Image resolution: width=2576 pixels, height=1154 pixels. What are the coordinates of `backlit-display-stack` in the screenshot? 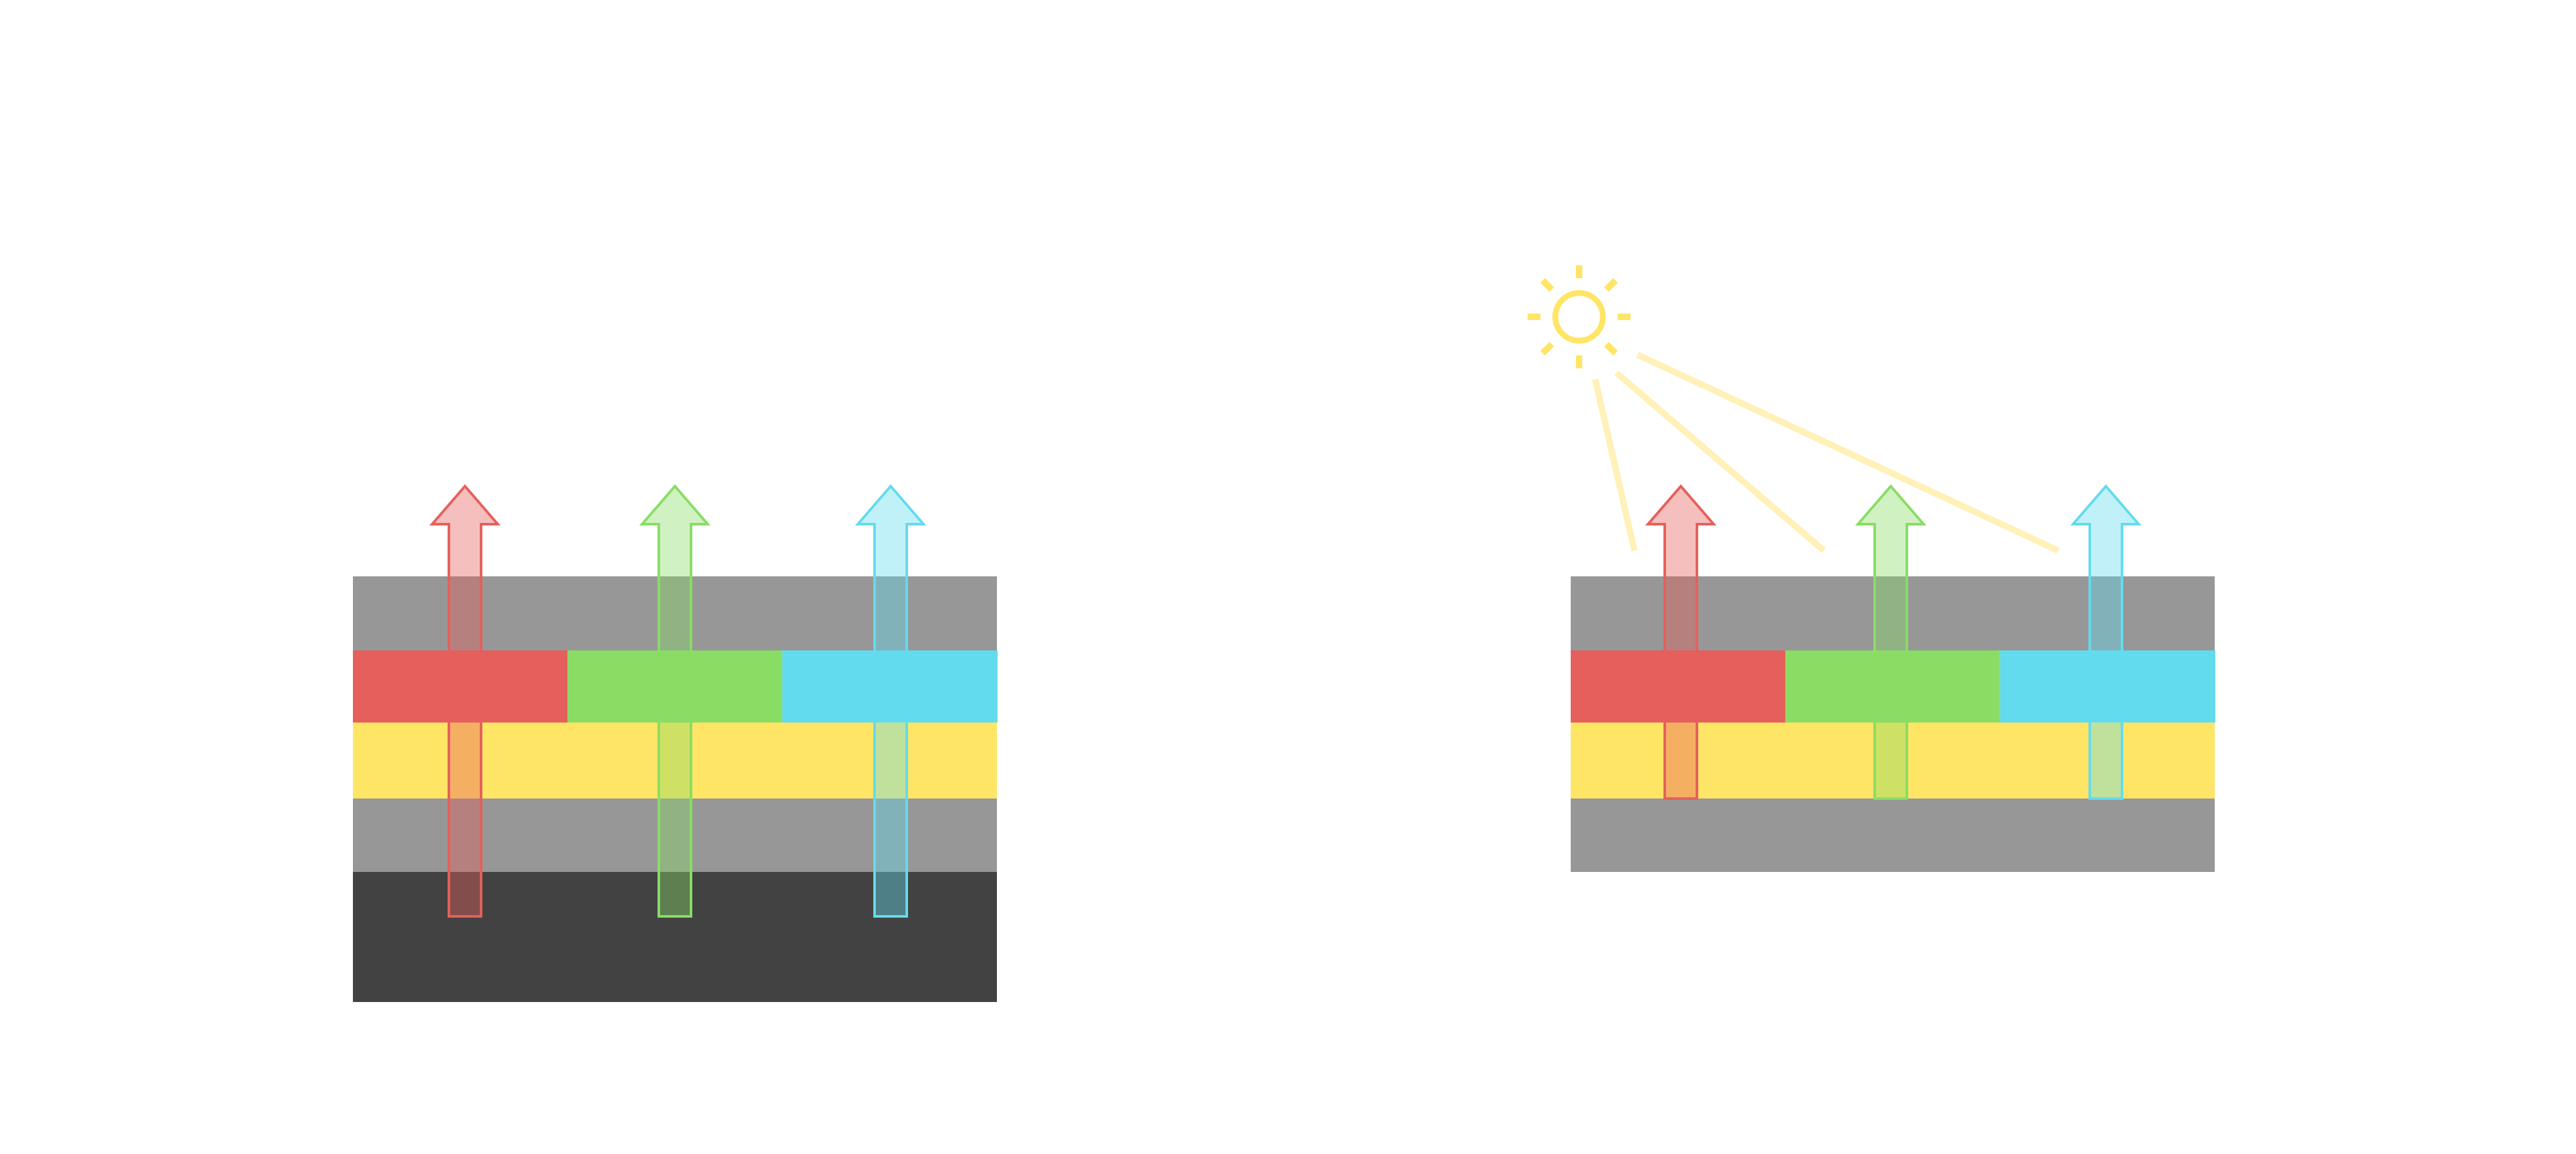 It's located at (676, 743).